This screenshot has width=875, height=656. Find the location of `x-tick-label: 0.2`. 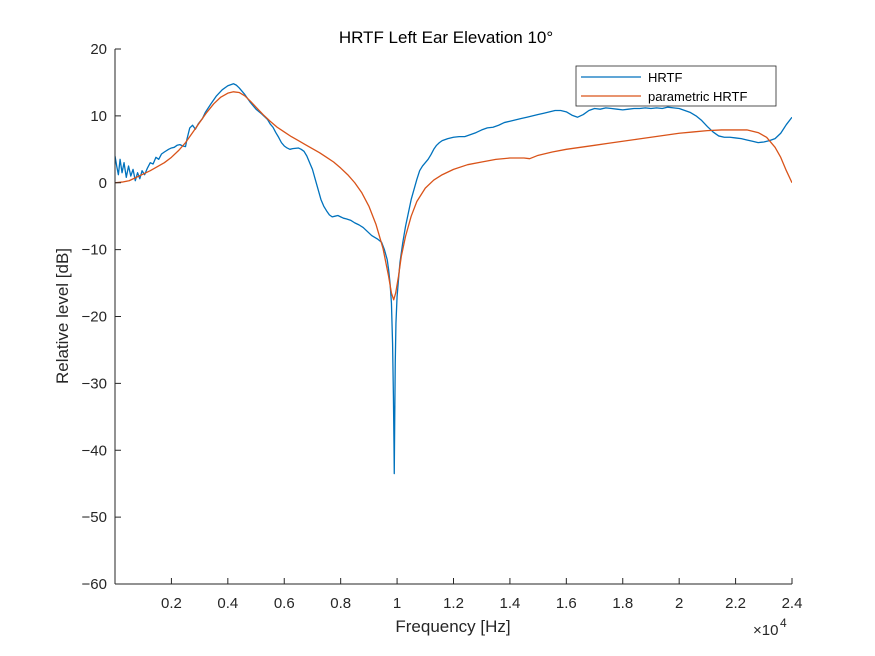

x-tick-label: 0.2 is located at coordinates (171, 603).